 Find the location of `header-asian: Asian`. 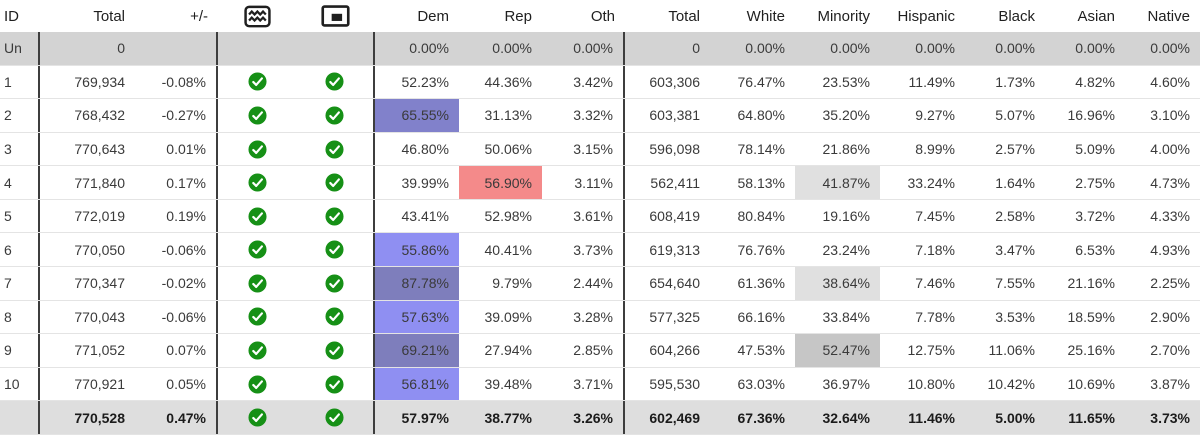

header-asian: Asian is located at coordinates (1096, 16).